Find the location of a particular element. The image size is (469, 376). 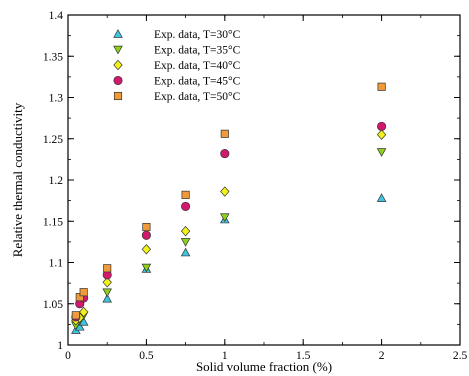

legend-item: Exp. data, T=35°C is located at coordinates (177, 51).